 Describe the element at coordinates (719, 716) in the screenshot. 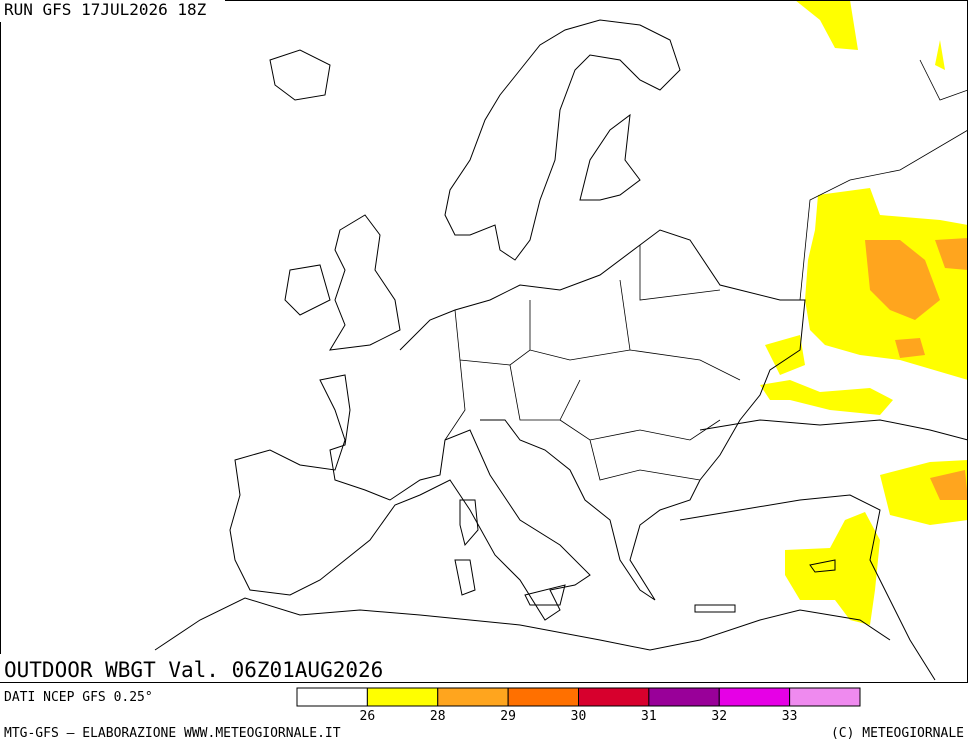

I see `legend-tick-label: 32` at that location.